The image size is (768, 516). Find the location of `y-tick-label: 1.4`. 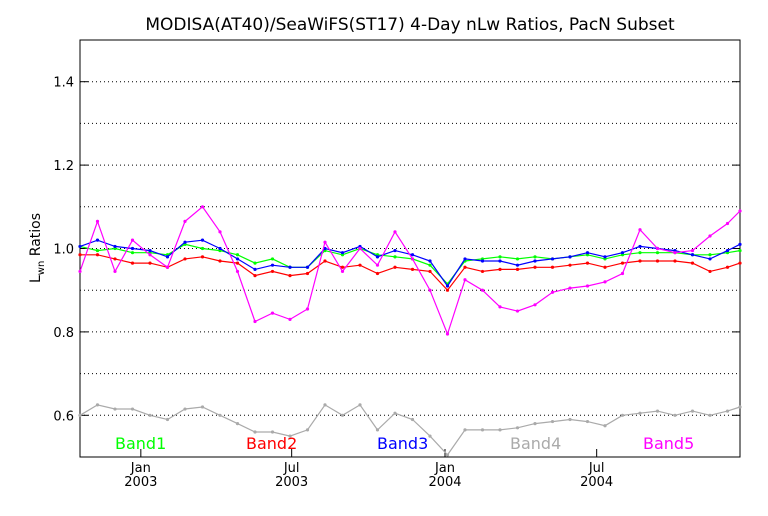

y-tick-label: 1.4 is located at coordinates (63, 83).